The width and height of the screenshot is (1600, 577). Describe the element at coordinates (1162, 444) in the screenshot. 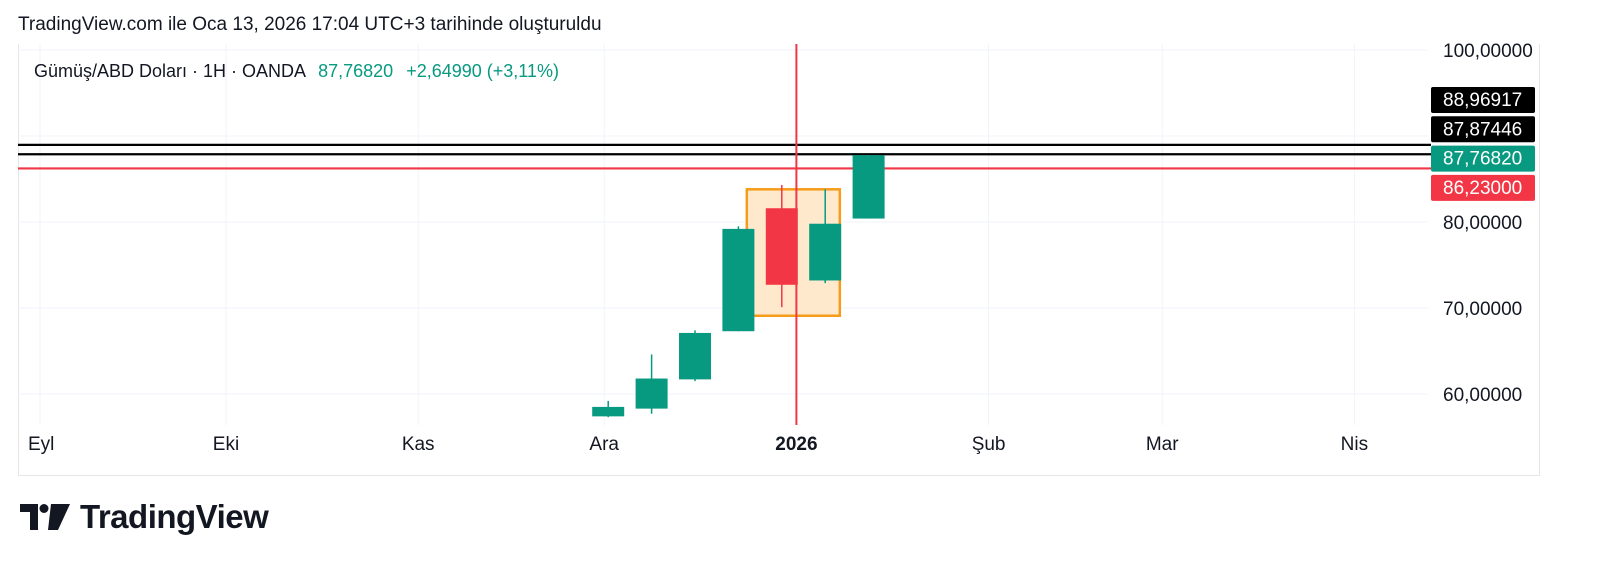

I see `x-tick-label: Mar` at that location.